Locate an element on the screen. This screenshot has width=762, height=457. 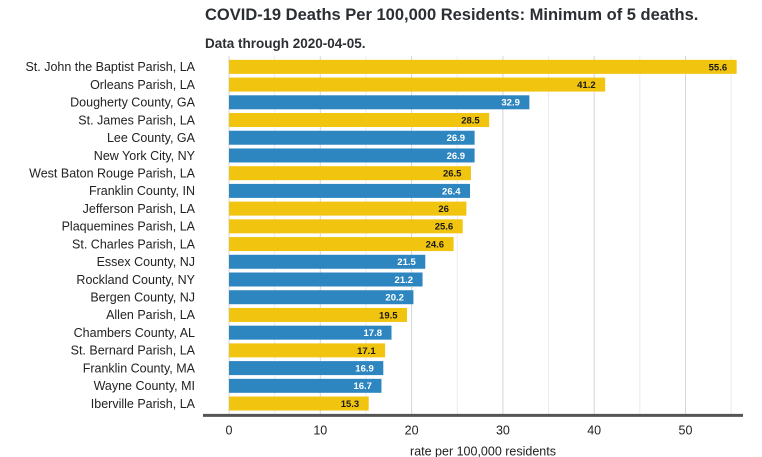
category-label: St. Bernard Parish, LA is located at coordinates (133, 351).